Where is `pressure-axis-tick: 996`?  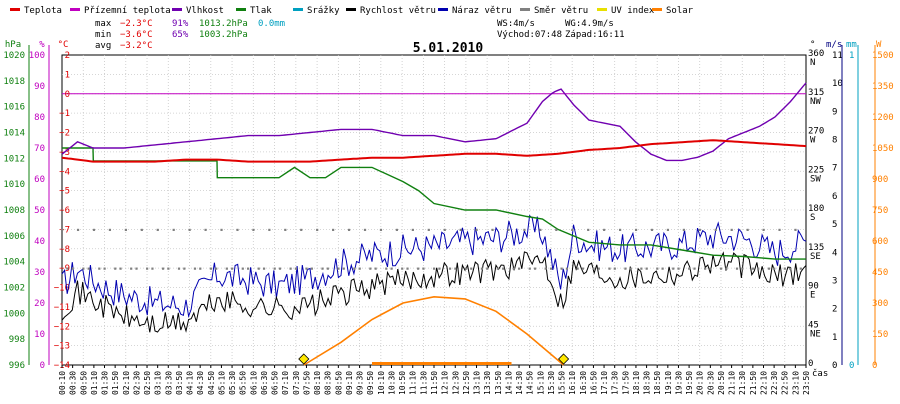
pressure-axis-tick: 996 is located at coordinates (17, 366).